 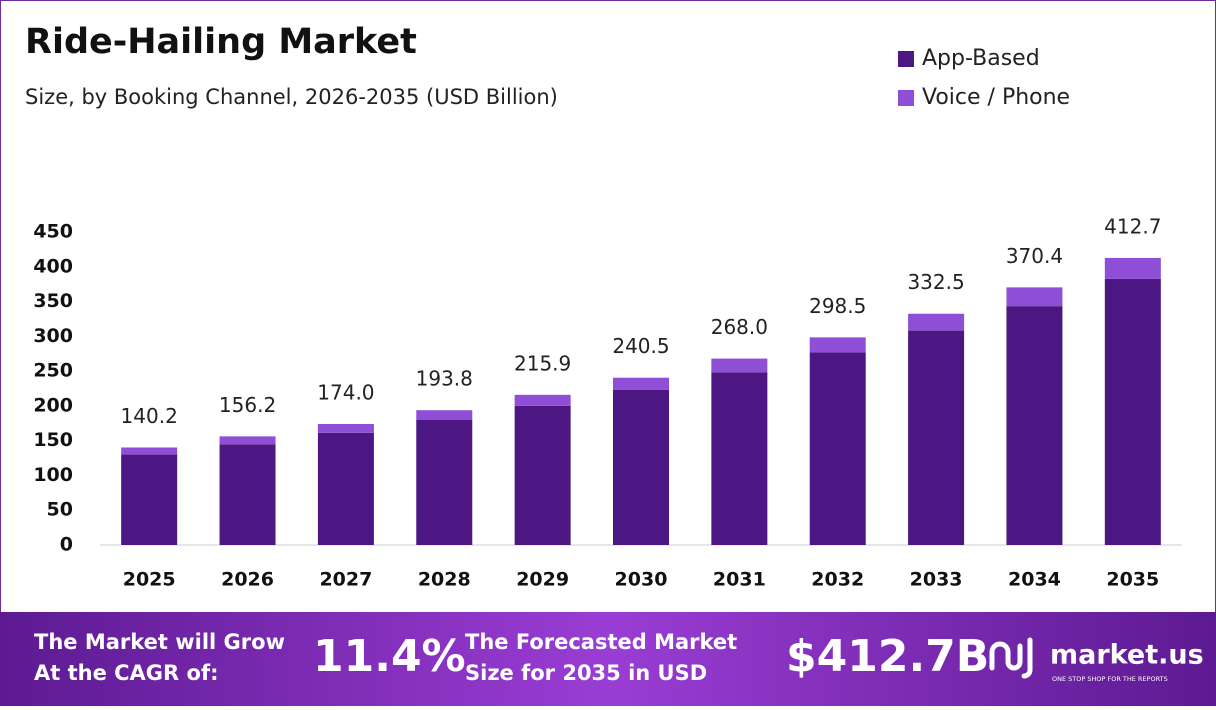 I want to click on brand: market.us, so click(x=1127, y=655).